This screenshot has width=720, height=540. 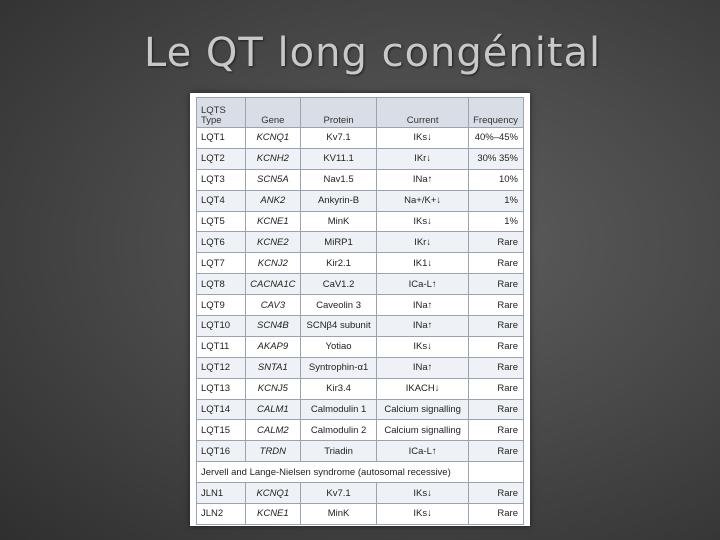 What do you see at coordinates (496, 112) in the screenshot?
I see `header-frequency: Frequency` at bounding box center [496, 112].